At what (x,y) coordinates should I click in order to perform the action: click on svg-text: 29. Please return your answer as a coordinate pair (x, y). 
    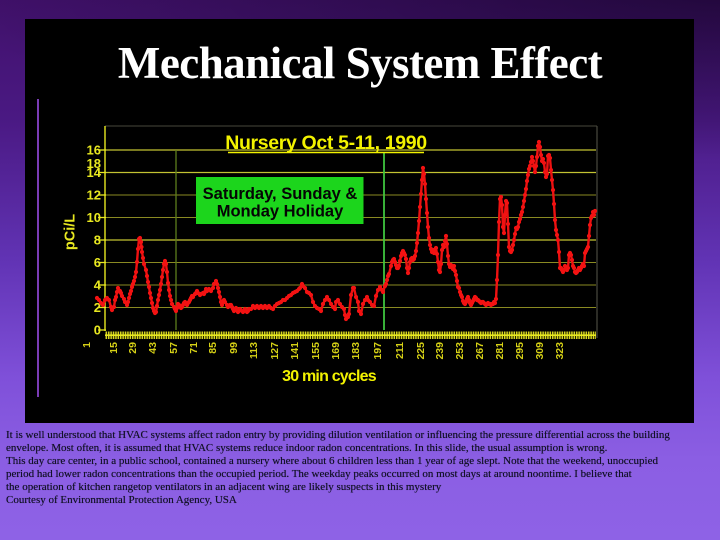
    Looking at the image, I should click on (133, 348).